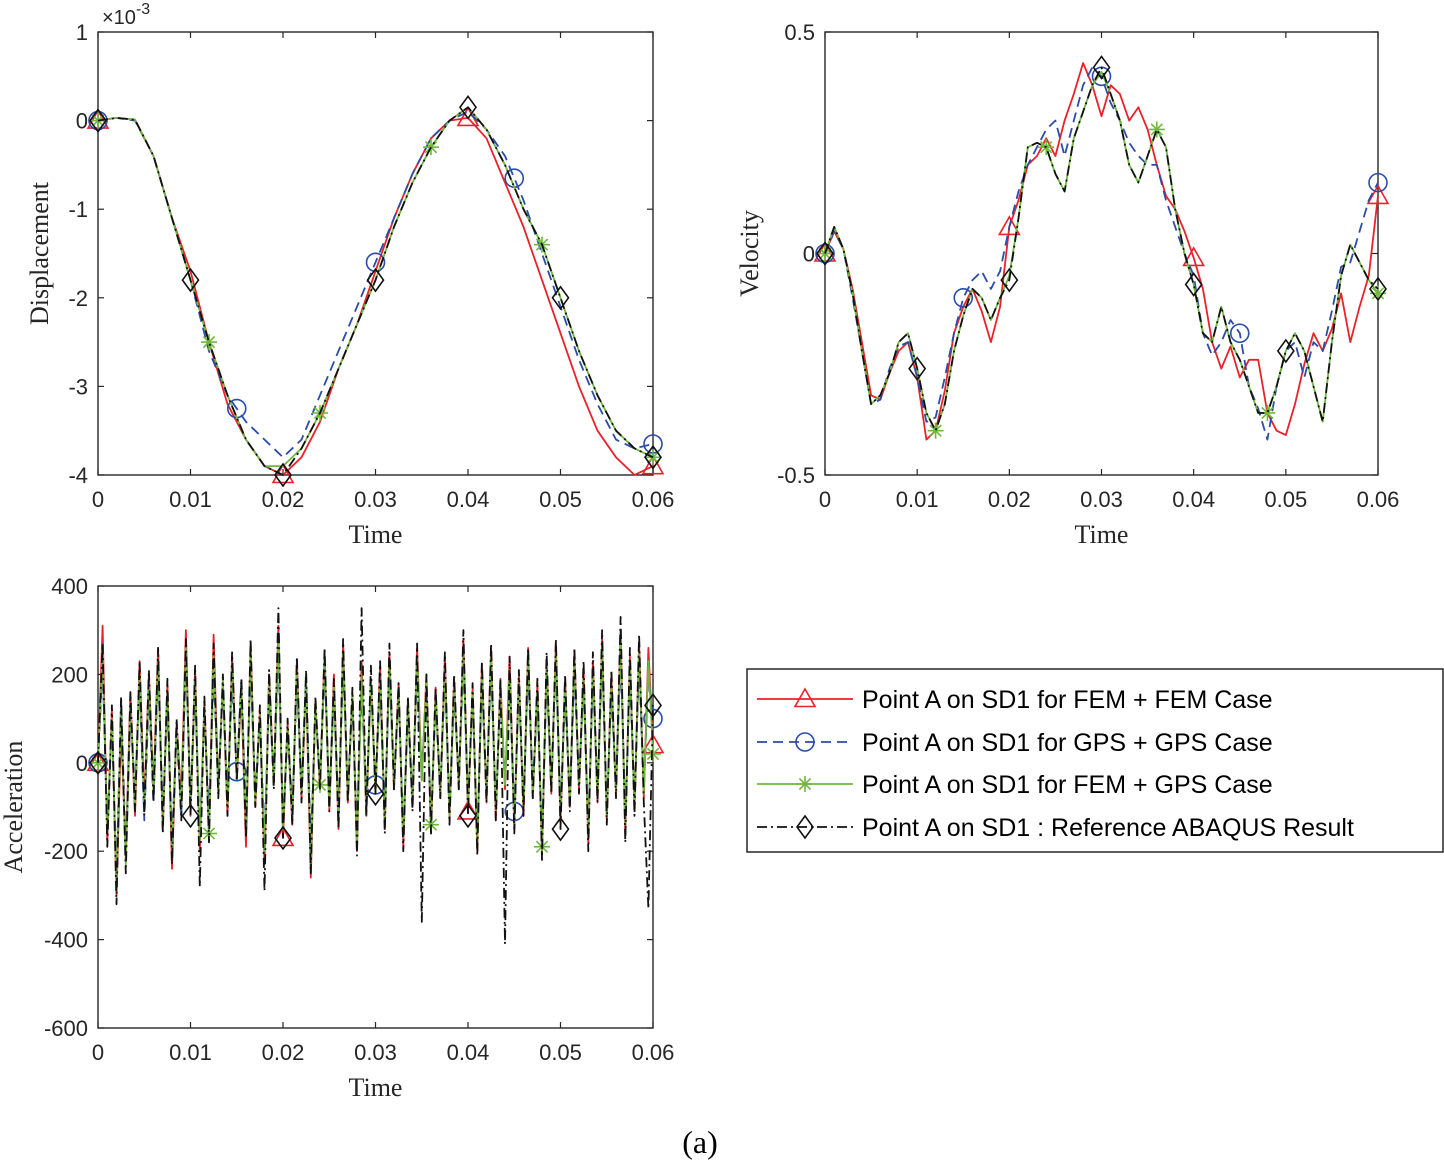 This screenshot has height=1163, width=1444. Describe the element at coordinates (66, 940) in the screenshot. I see `acceleration-ytick-label-4: -400` at that location.